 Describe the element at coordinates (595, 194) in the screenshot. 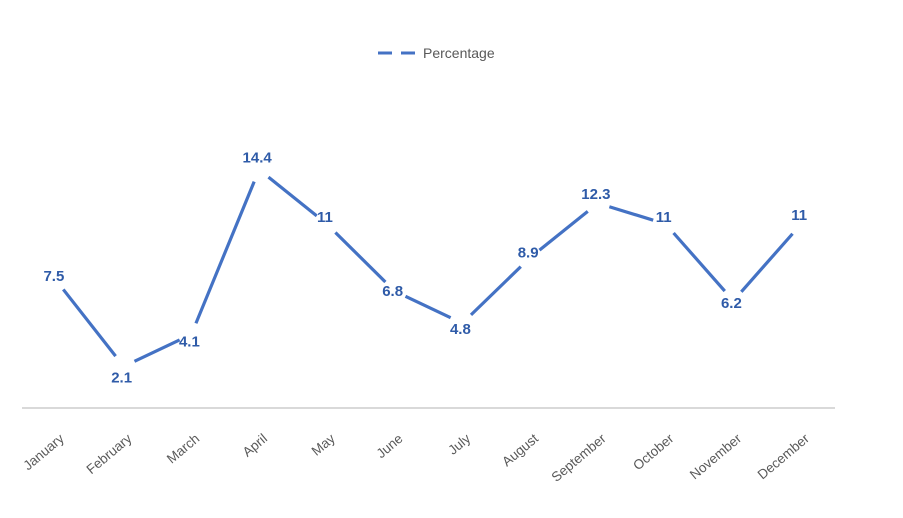

I see `data-point-label: 12.3` at that location.